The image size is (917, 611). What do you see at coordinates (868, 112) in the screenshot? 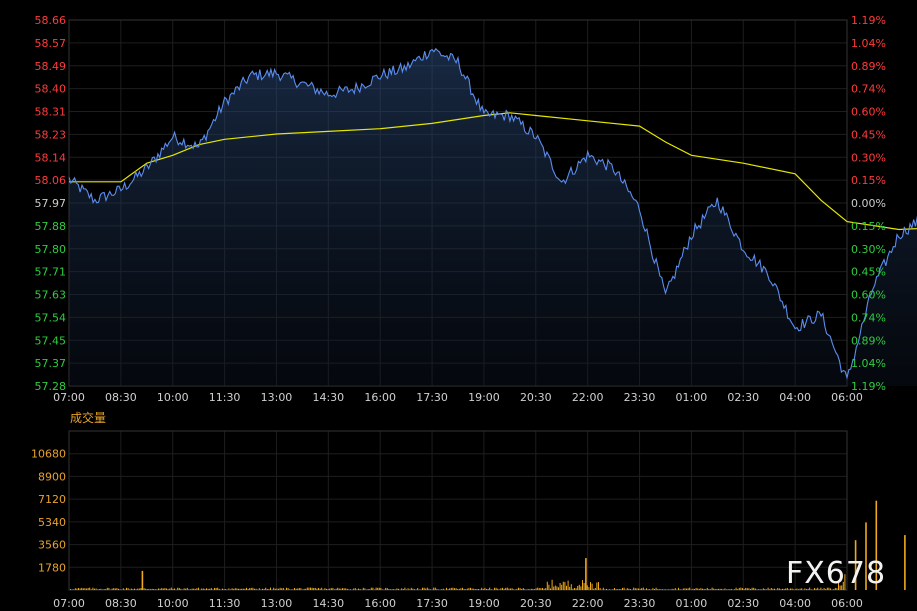
I see `change-tick-label: 0.60%` at bounding box center [868, 112].